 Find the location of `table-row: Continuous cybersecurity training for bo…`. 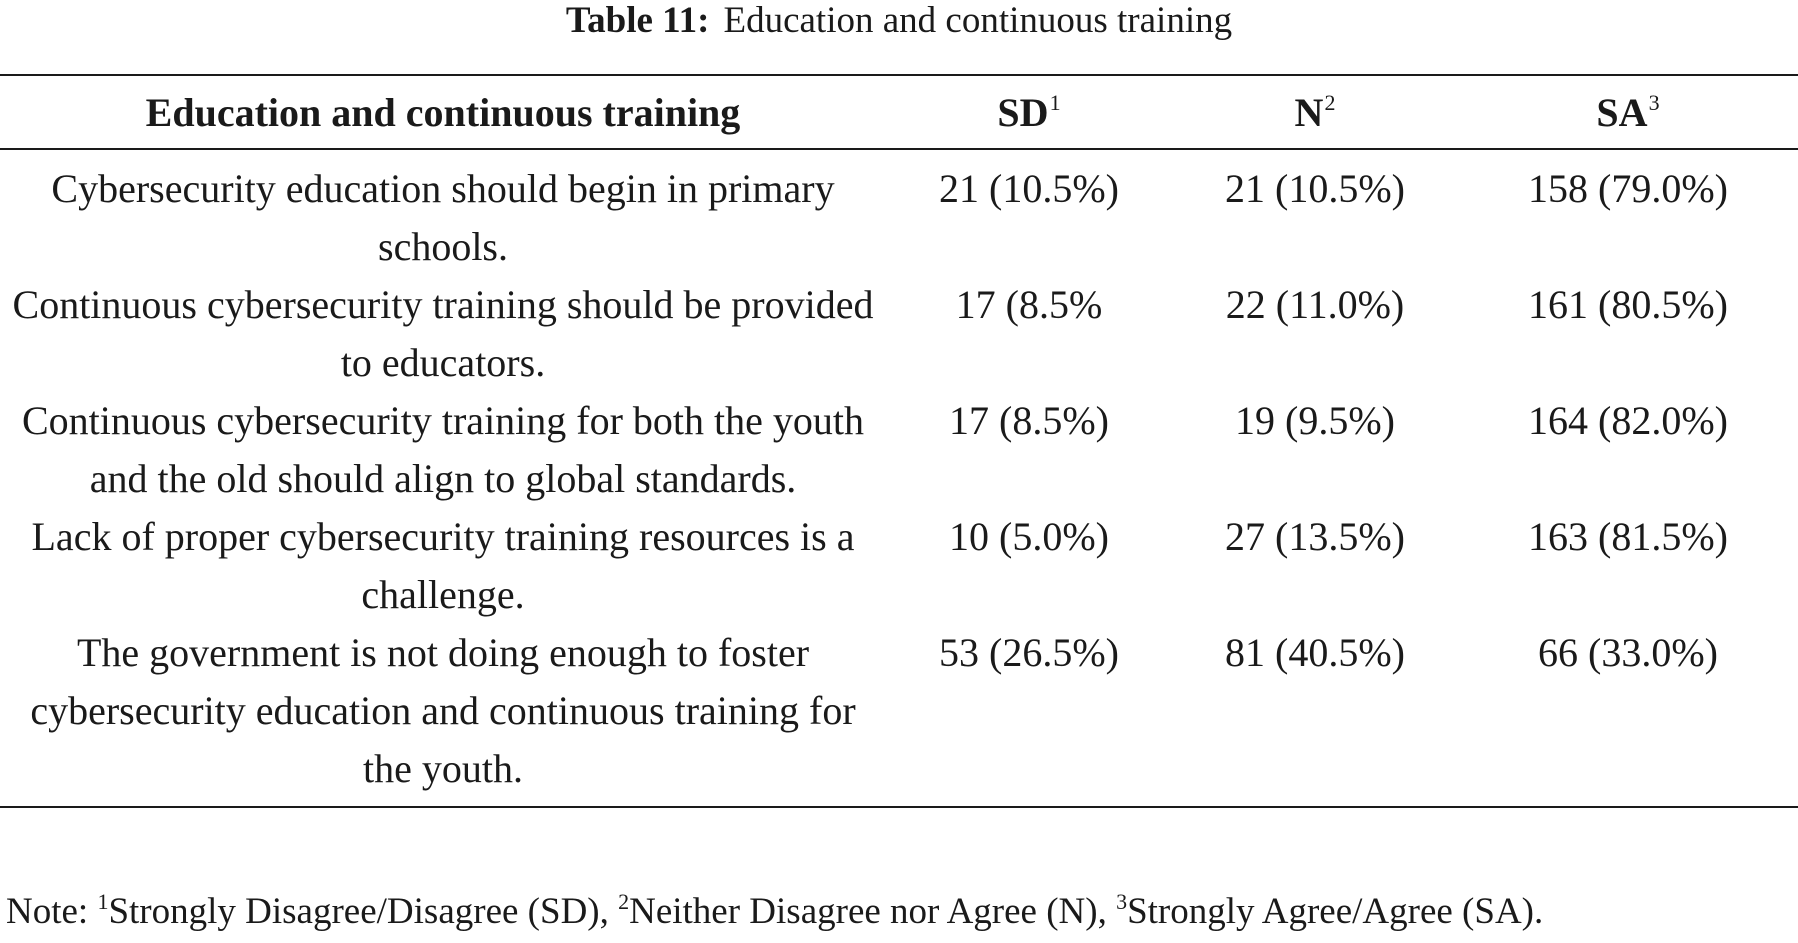

table-row: Continuous cybersecurity training for bo… is located at coordinates (899, 450).